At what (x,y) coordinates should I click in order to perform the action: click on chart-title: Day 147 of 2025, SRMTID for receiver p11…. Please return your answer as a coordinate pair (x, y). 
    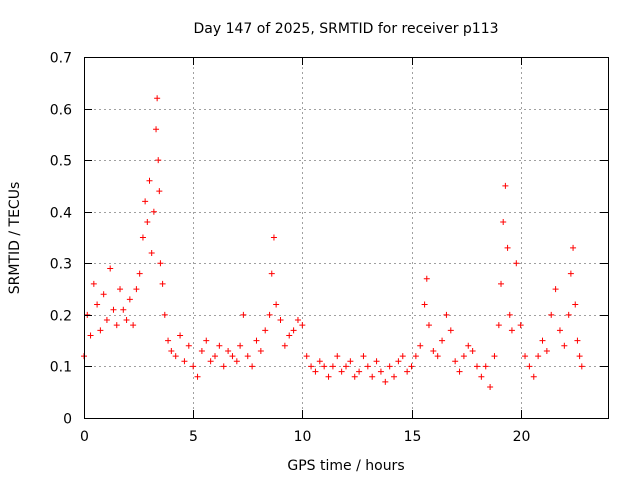
    Looking at the image, I should click on (345, 29).